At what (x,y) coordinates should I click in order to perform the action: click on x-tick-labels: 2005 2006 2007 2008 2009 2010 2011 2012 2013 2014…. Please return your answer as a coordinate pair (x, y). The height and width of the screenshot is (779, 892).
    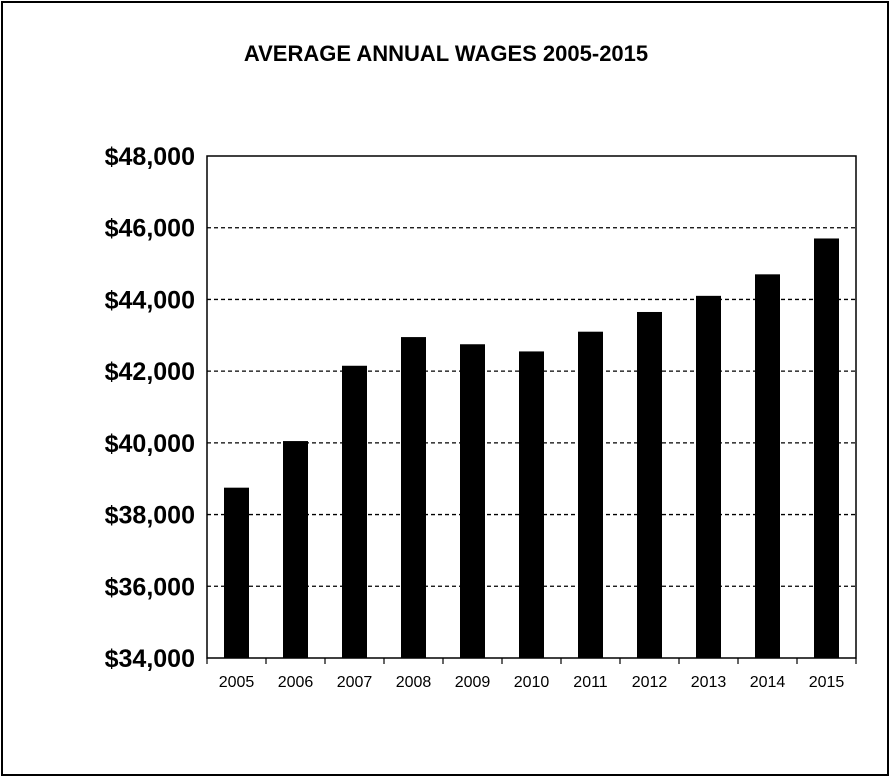
    Looking at the image, I should click on (532, 682).